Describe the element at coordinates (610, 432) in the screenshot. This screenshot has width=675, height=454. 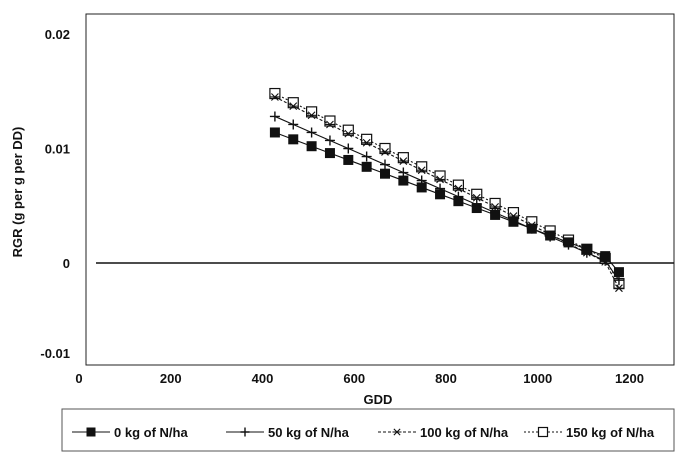
I see `legend-label: 150 kg of N/ha` at that location.